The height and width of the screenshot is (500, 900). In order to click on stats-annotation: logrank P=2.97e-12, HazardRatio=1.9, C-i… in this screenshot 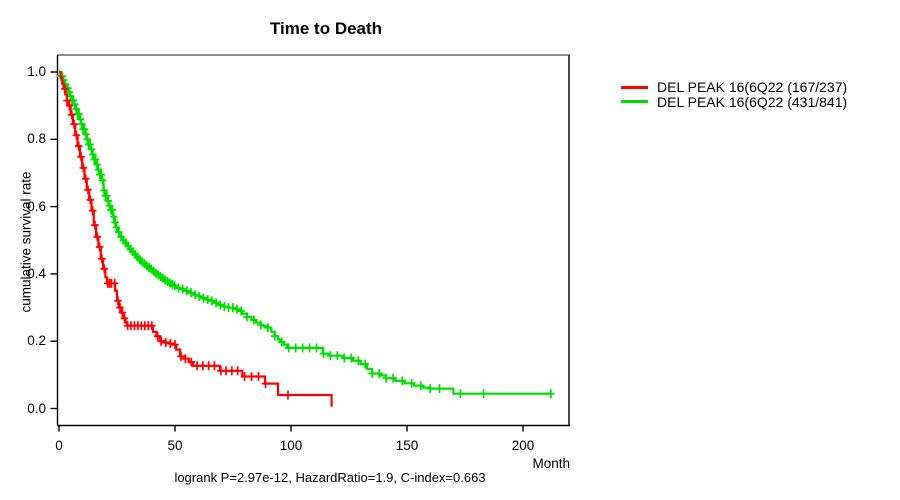, I will do `click(330, 477)`.